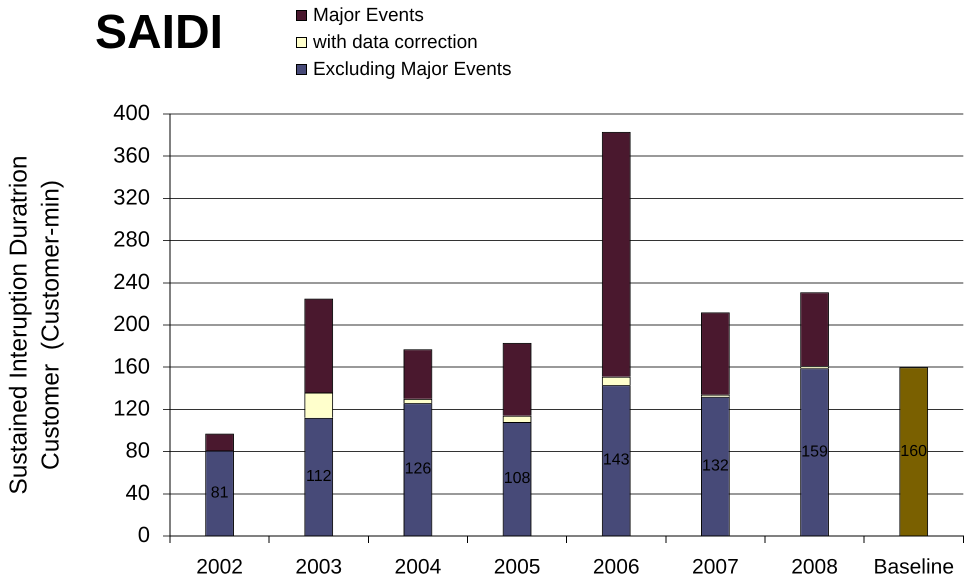 This screenshot has width=966, height=582. What do you see at coordinates (395, 43) in the screenshot?
I see `legend-label: with data correction` at bounding box center [395, 43].